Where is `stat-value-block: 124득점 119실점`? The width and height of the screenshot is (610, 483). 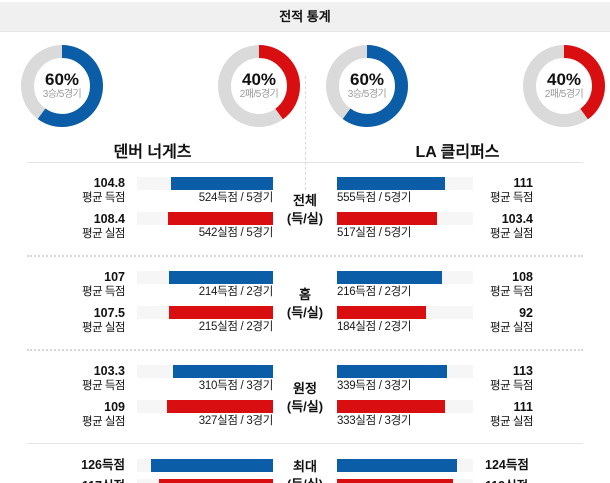 stat-value-block: 124득점 119실점 is located at coordinates (509, 470).